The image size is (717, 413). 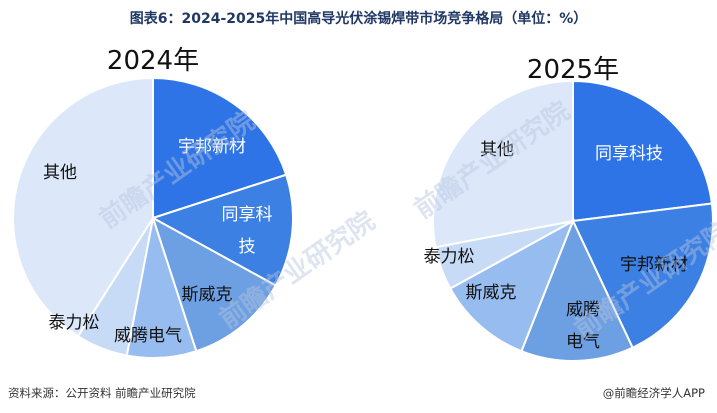 What do you see at coordinates (358, 19) in the screenshot?
I see `chart-title: 图表6：2024-2025年中国高导光伏涂锡焊带市场竞争格局（单位：%）` at bounding box center [358, 19].